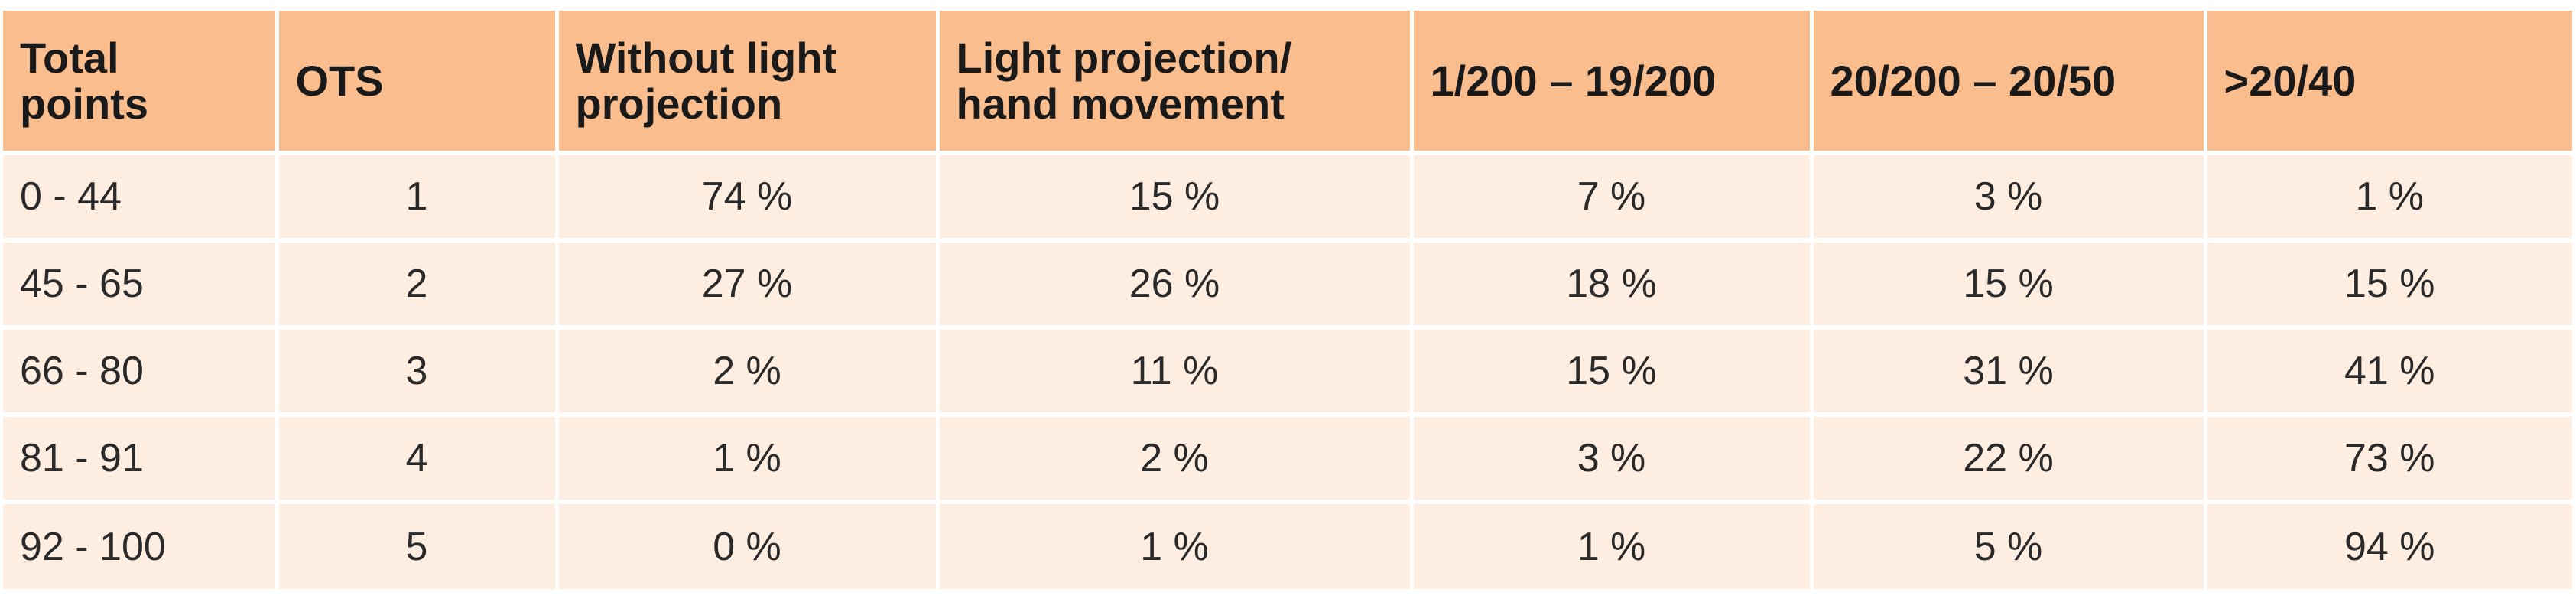  Describe the element at coordinates (1176, 459) in the screenshot. I see `cell-light-projection-hand-movement: 2 %` at that location.